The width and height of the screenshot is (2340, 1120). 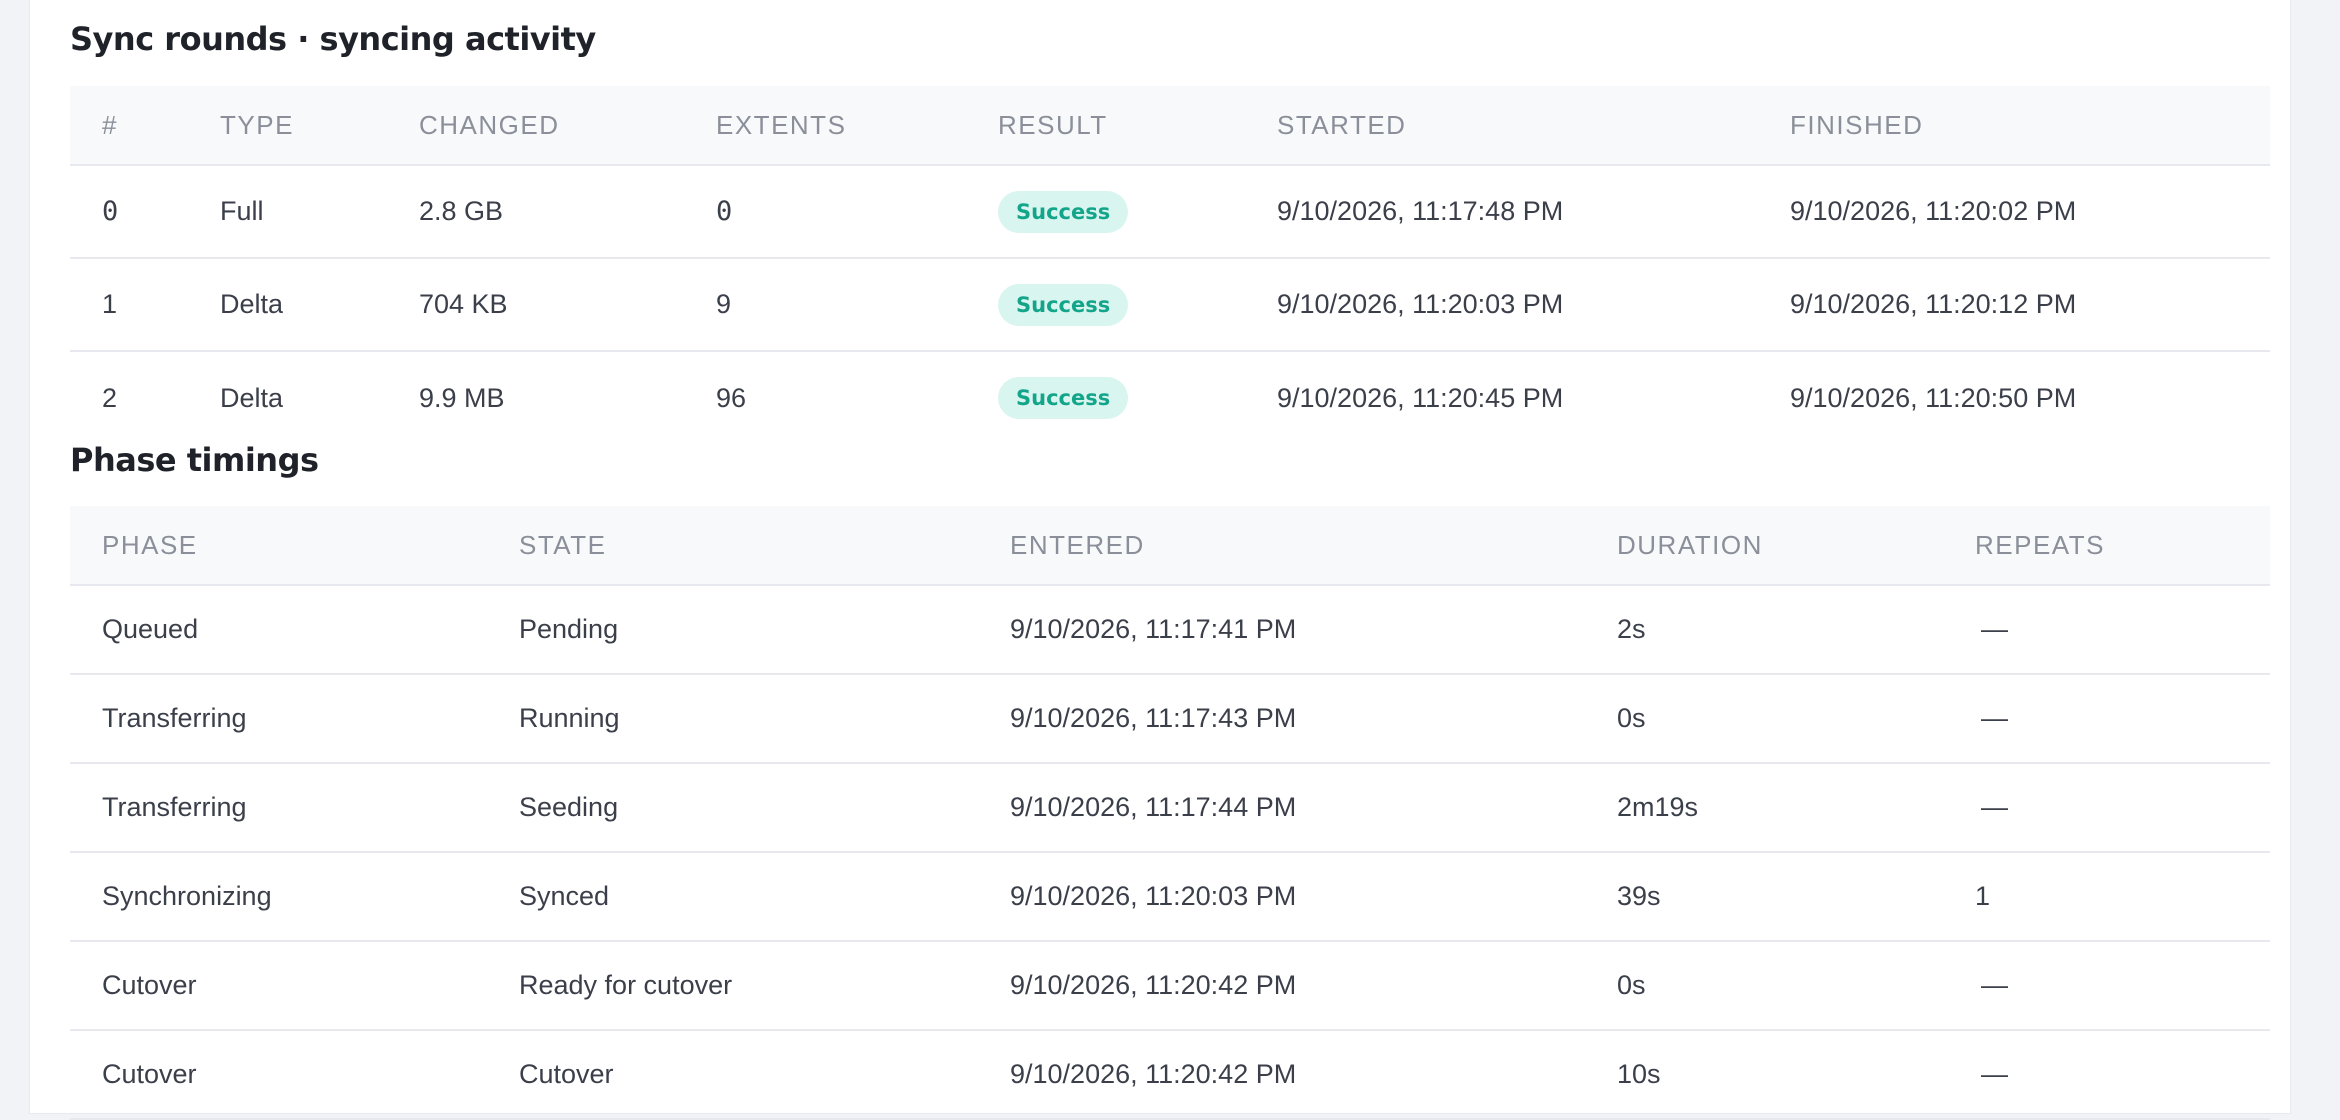 I want to click on round-started: 9/10/2026, 11:20:45 PM, so click(x=1420, y=397).